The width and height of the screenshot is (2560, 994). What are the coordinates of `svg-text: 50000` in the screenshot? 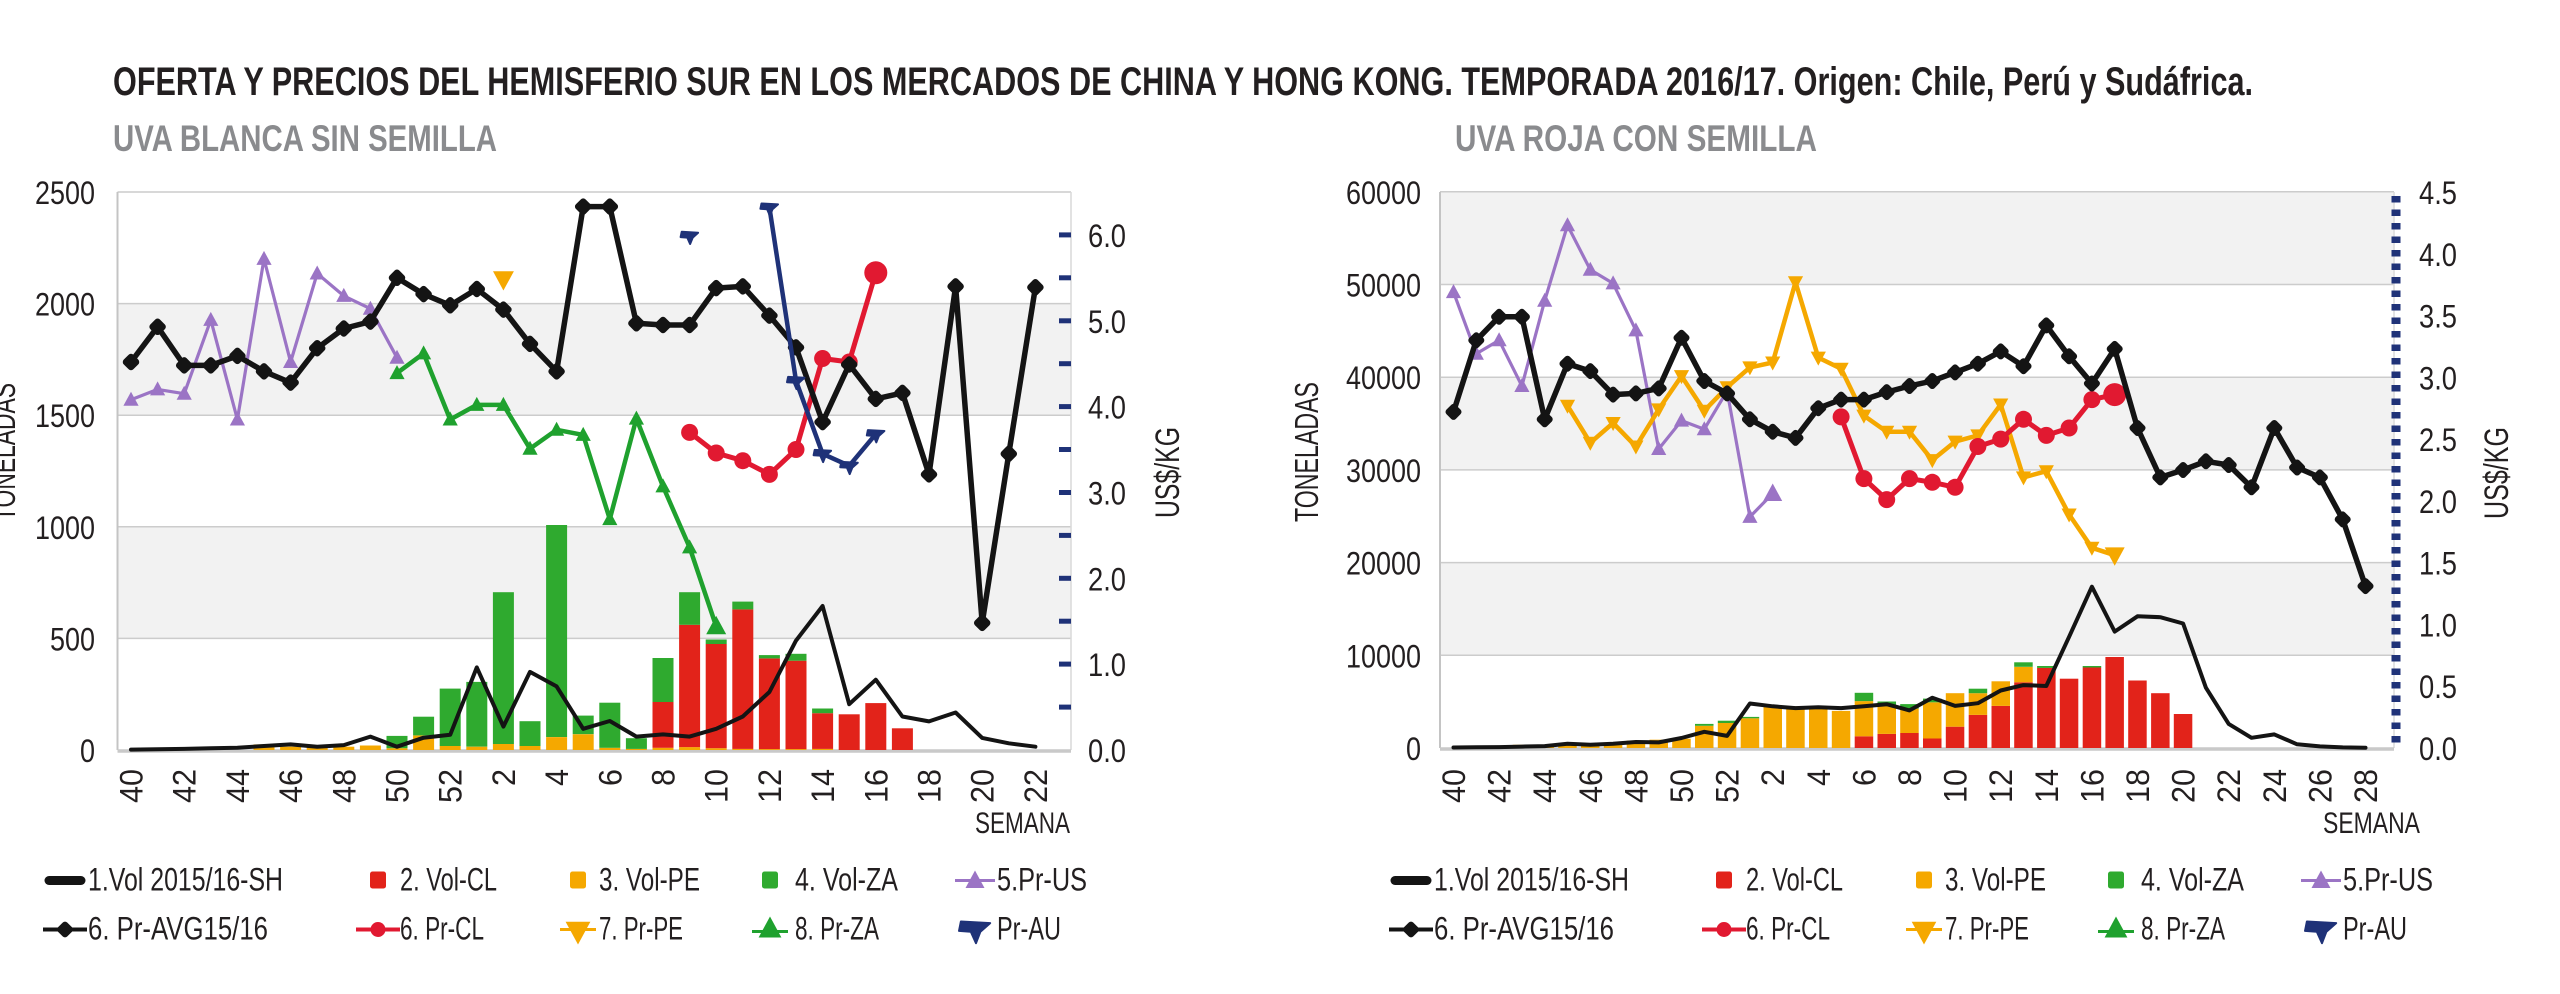 It's located at (1383, 286).